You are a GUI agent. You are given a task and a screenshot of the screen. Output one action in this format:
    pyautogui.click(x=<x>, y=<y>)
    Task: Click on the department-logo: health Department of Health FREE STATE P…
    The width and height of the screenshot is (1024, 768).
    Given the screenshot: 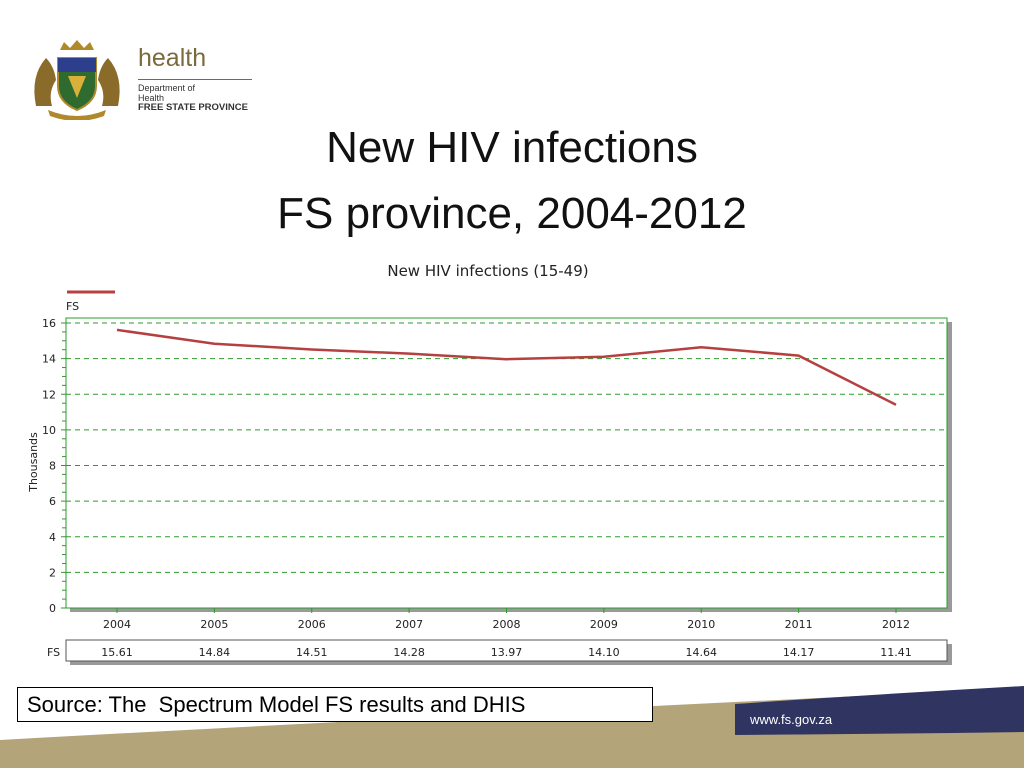 What is the action you would take?
    pyautogui.click(x=148, y=79)
    